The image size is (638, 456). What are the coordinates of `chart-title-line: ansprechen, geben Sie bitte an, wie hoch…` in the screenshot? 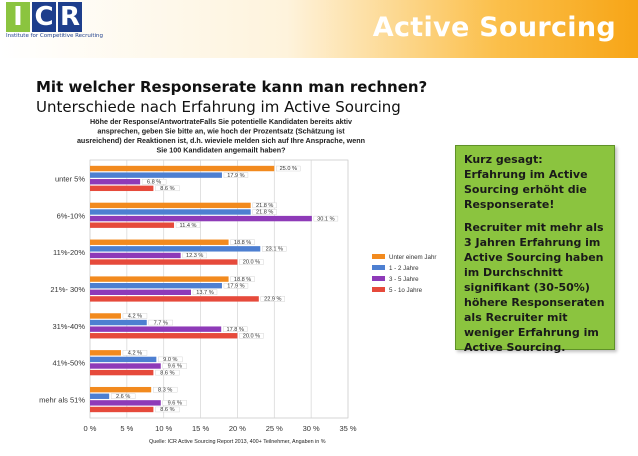 It's located at (221, 131).